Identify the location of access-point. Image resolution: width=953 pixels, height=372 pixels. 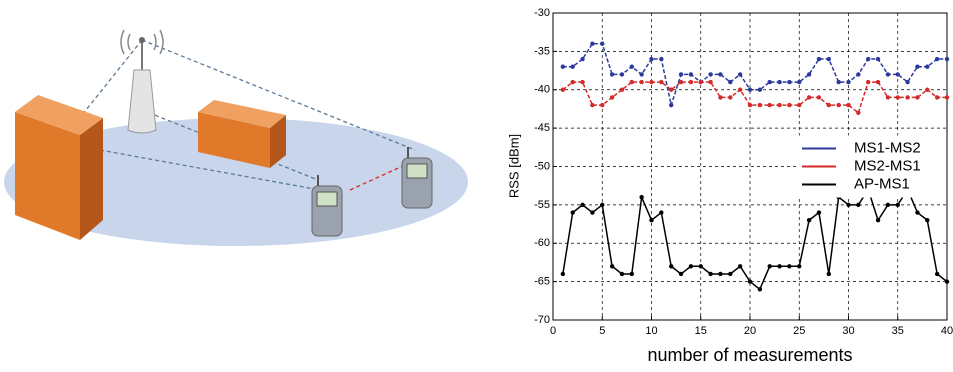
(142, 81).